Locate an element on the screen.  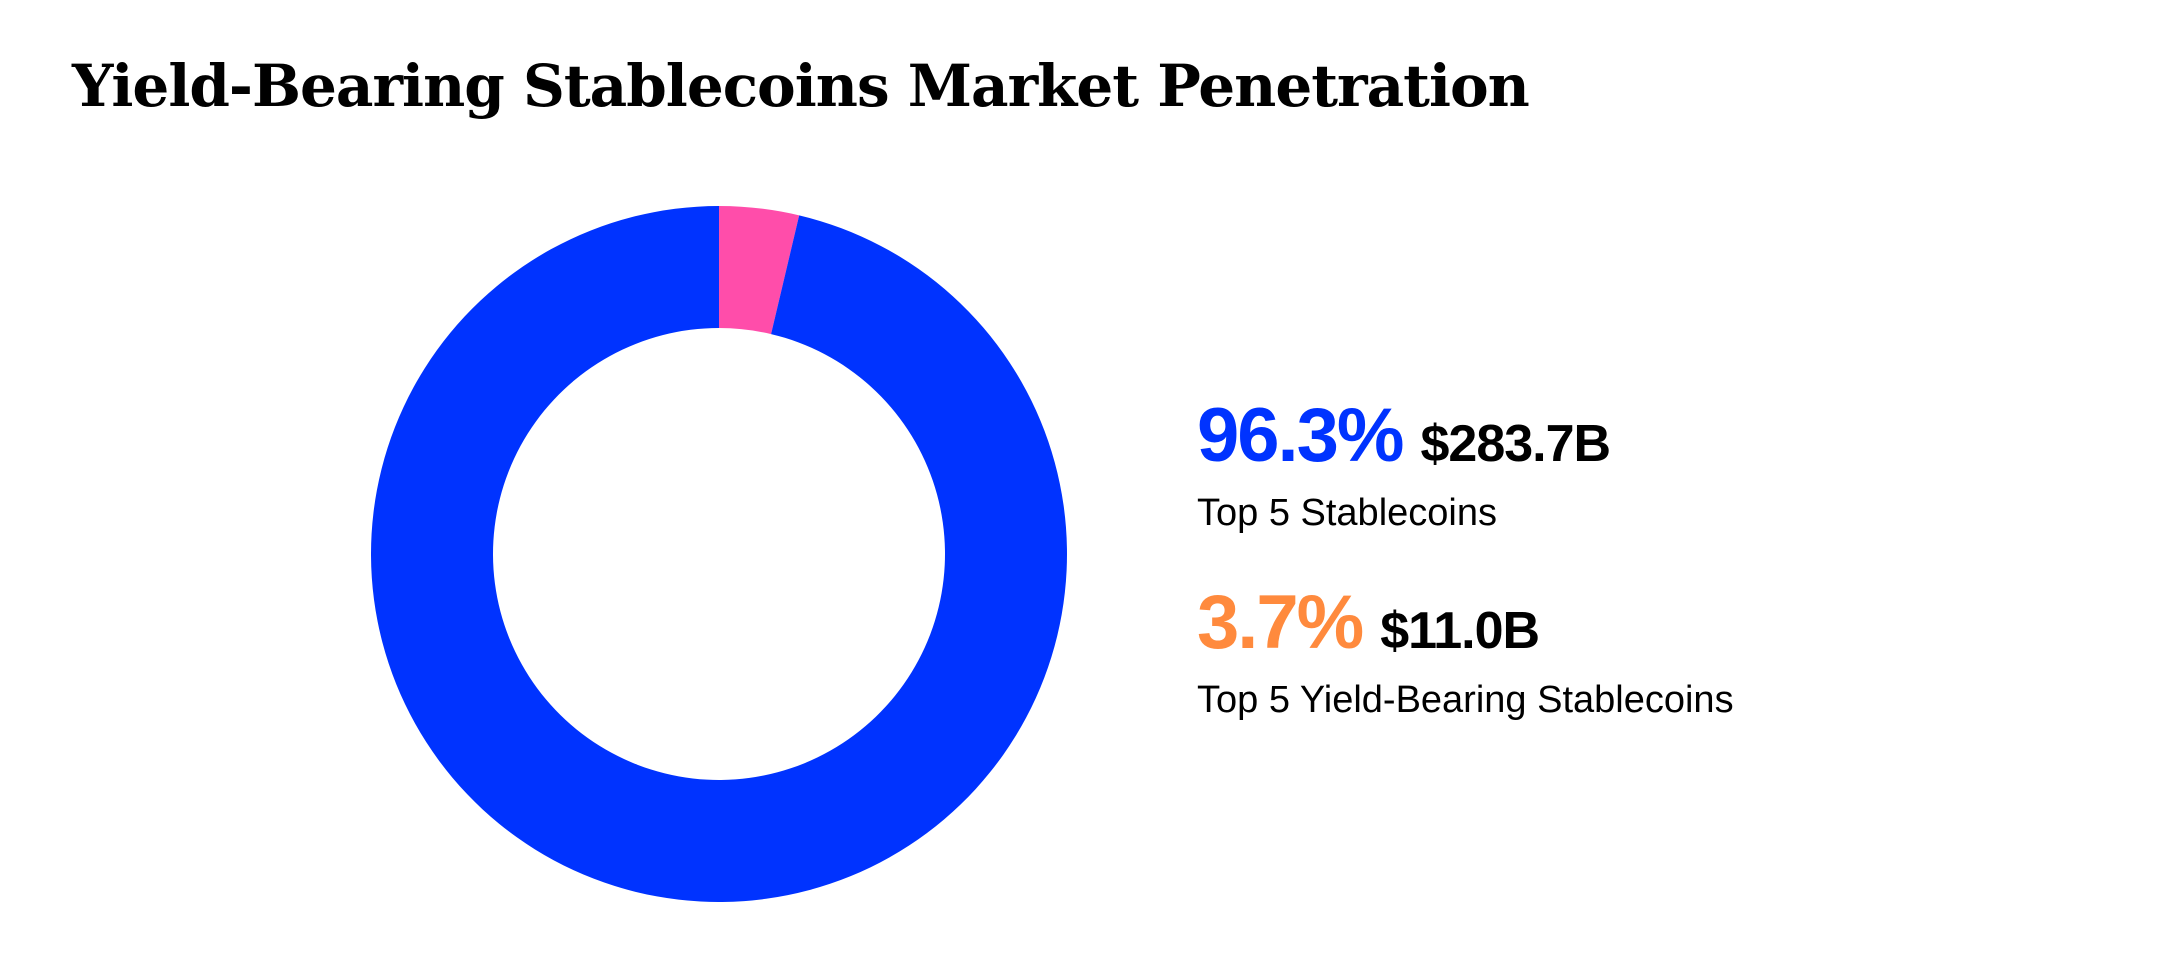
donut-slice-top5-yield-bearing is located at coordinates (759, 270).